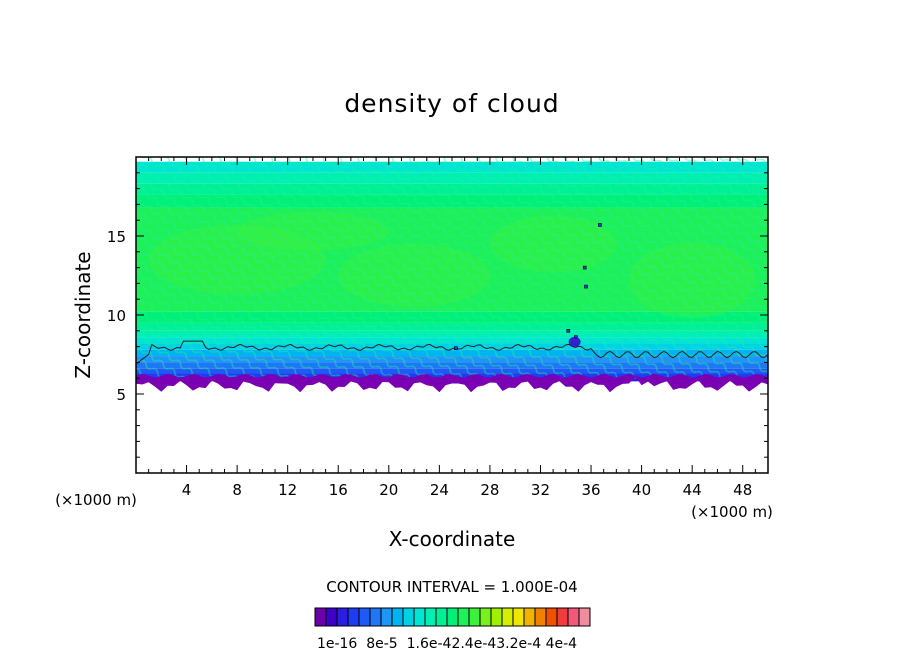 The height and width of the screenshot is (654, 904). What do you see at coordinates (447, 644) in the screenshot?
I see `colorbar-labels: 1e-16 8e-5 1.6e-42.4e-43.2e-4 4e-4` at bounding box center [447, 644].